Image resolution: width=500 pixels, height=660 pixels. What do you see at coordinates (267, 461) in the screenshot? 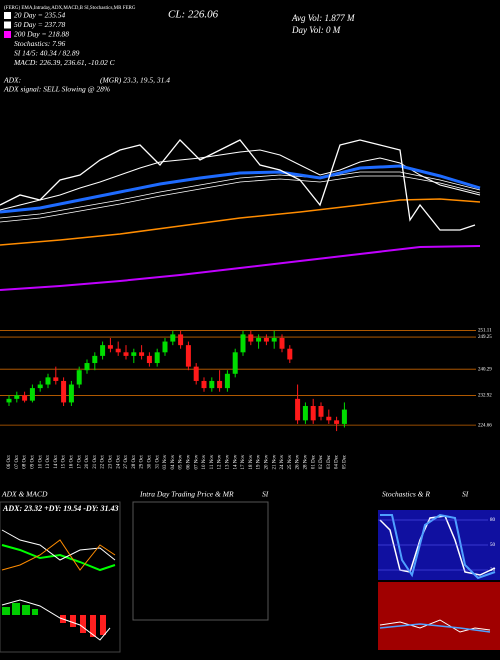
I see `x-tick-label: 20 Nov` at bounding box center [267, 461].